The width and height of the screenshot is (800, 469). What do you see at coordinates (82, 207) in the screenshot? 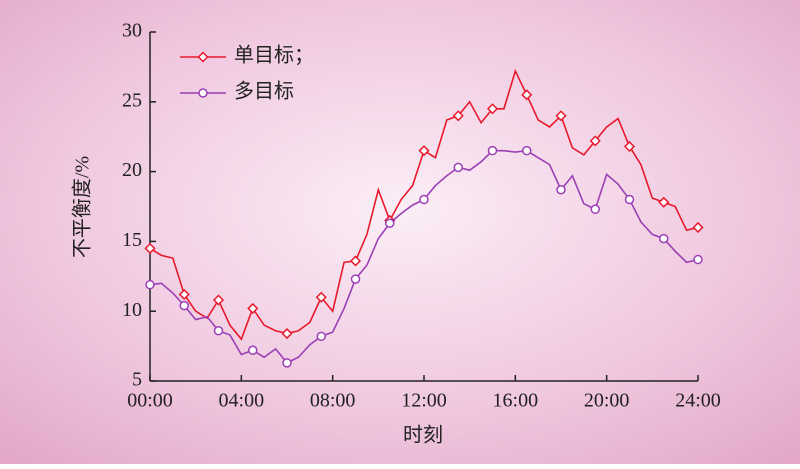
I see `y-axis-label: 不平衡度/%` at bounding box center [82, 207].